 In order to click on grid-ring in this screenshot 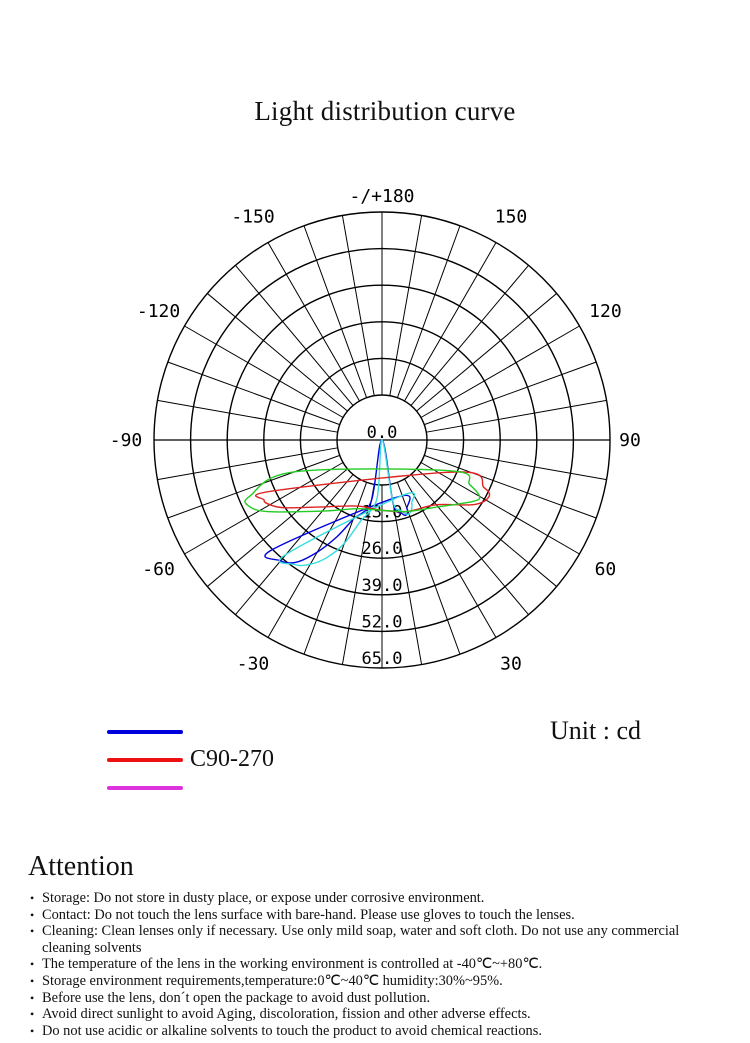, I will do `click(382, 440)`.